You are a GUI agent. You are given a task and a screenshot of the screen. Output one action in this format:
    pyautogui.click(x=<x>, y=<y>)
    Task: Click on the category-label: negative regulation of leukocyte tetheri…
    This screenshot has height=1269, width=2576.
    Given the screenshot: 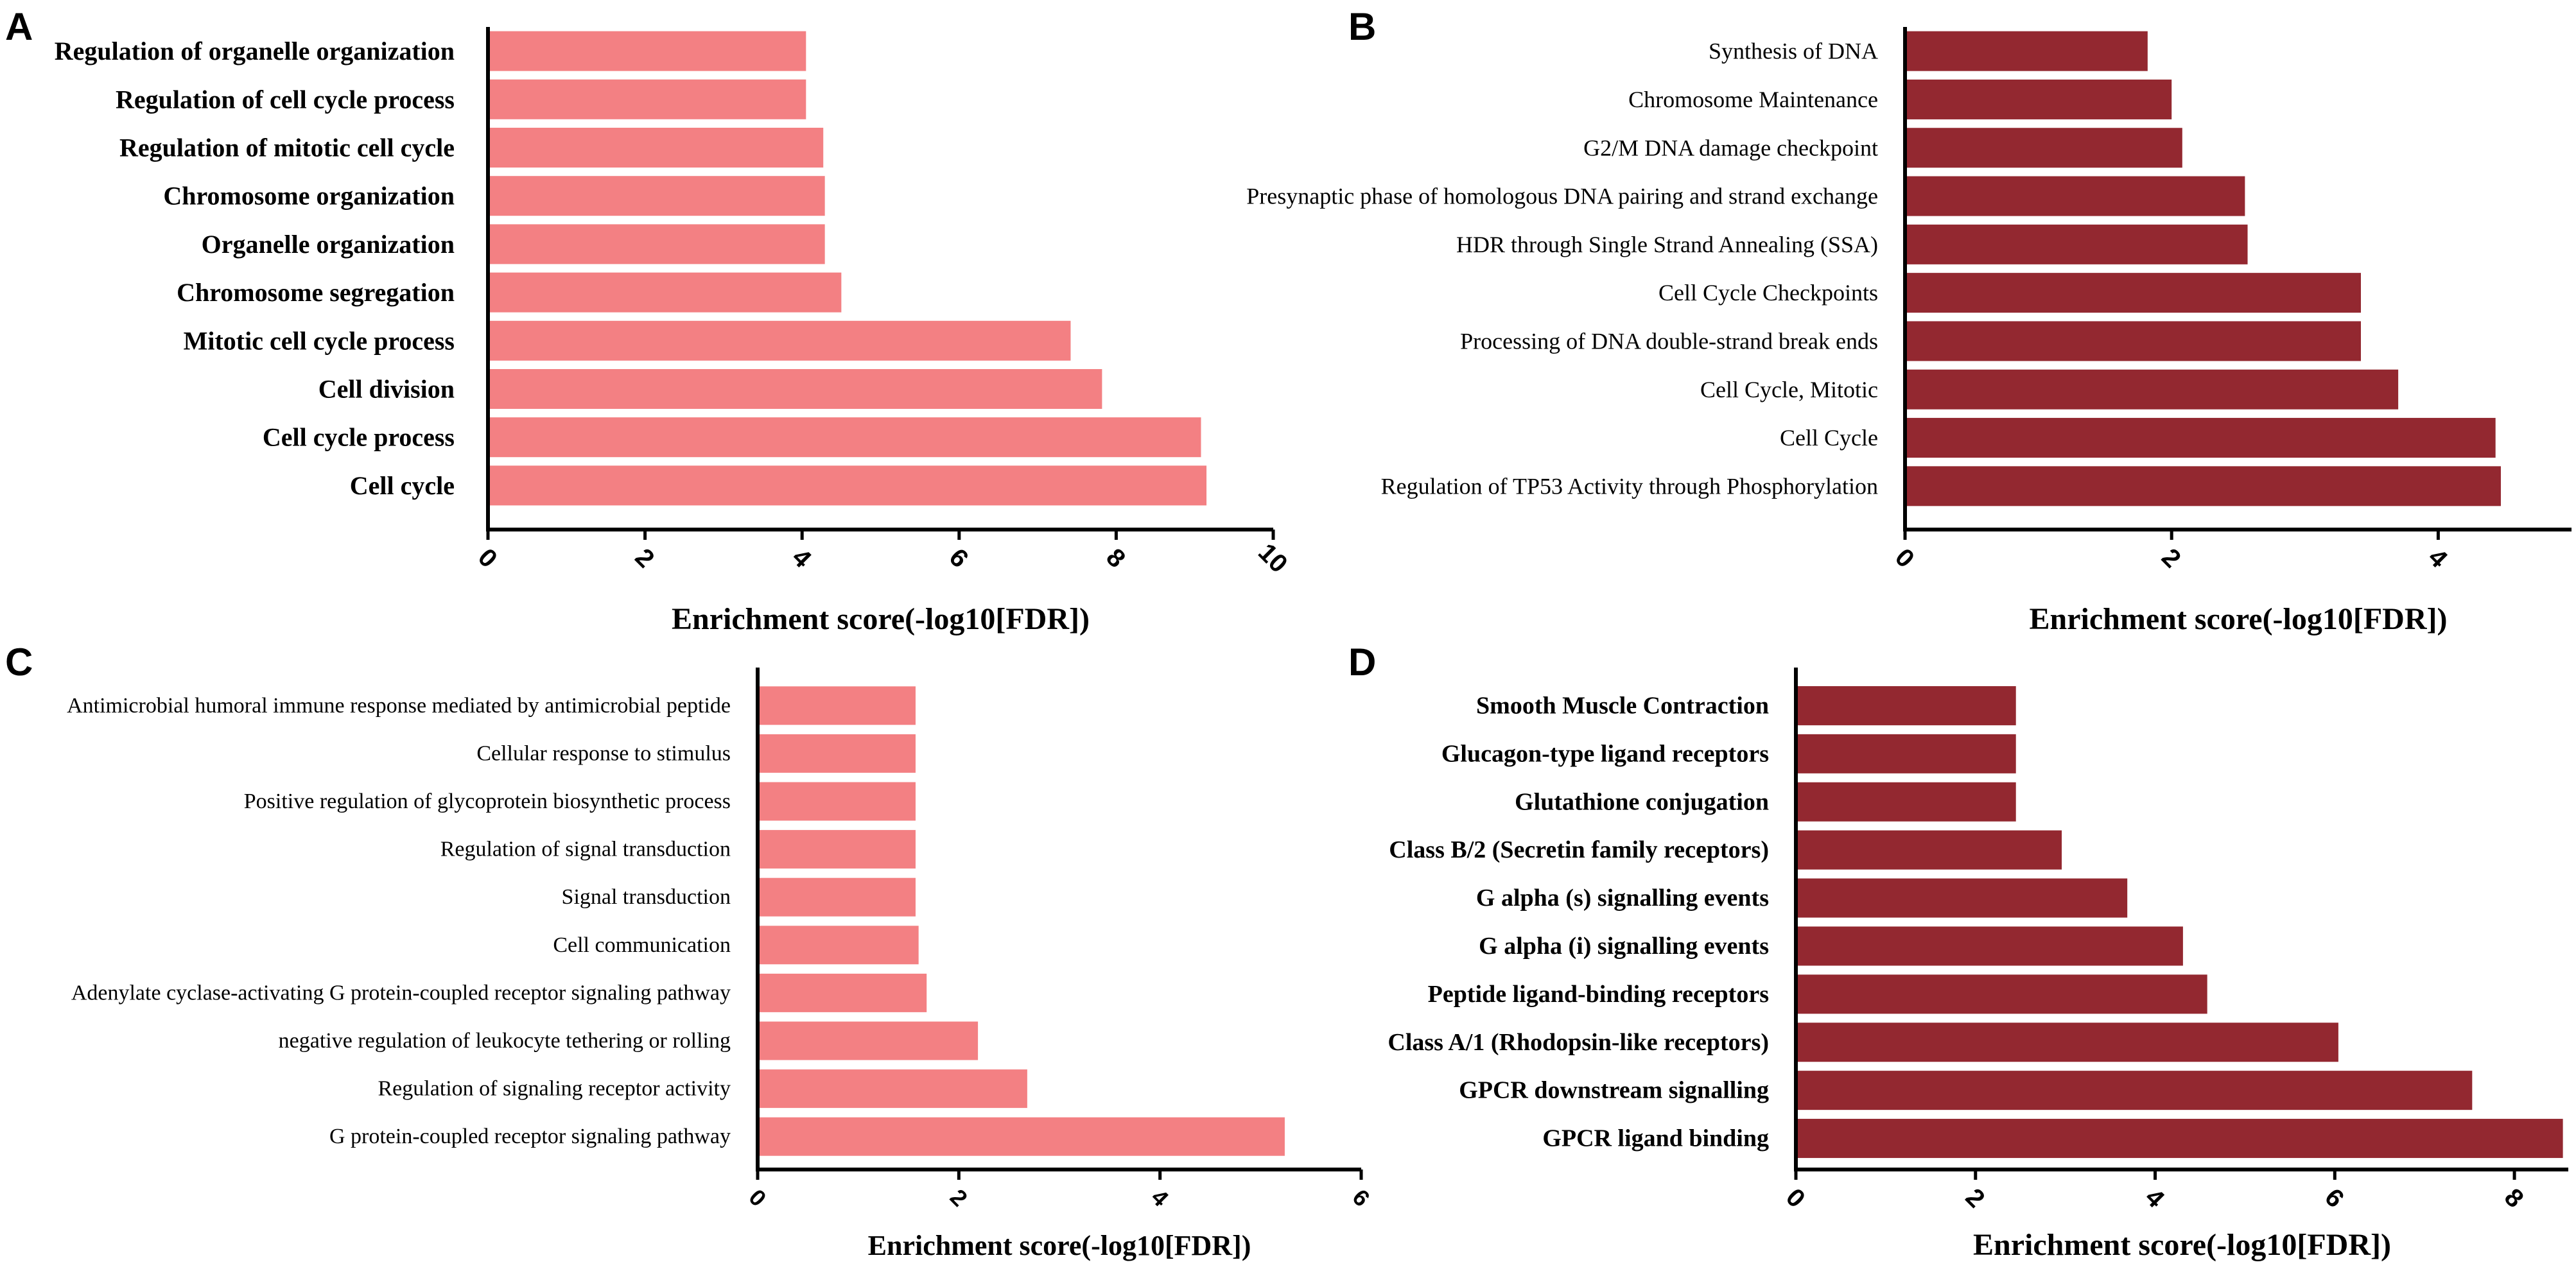 What is the action you would take?
    pyautogui.click(x=505, y=1041)
    